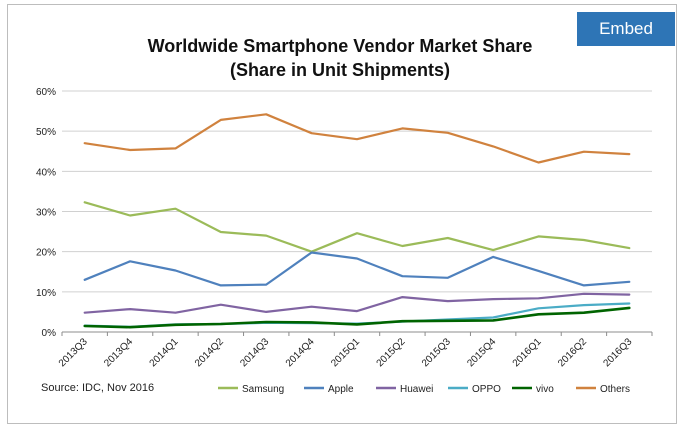  Describe the element at coordinates (118, 352) in the screenshot. I see `x-tick-label: 2013Q4` at that location.